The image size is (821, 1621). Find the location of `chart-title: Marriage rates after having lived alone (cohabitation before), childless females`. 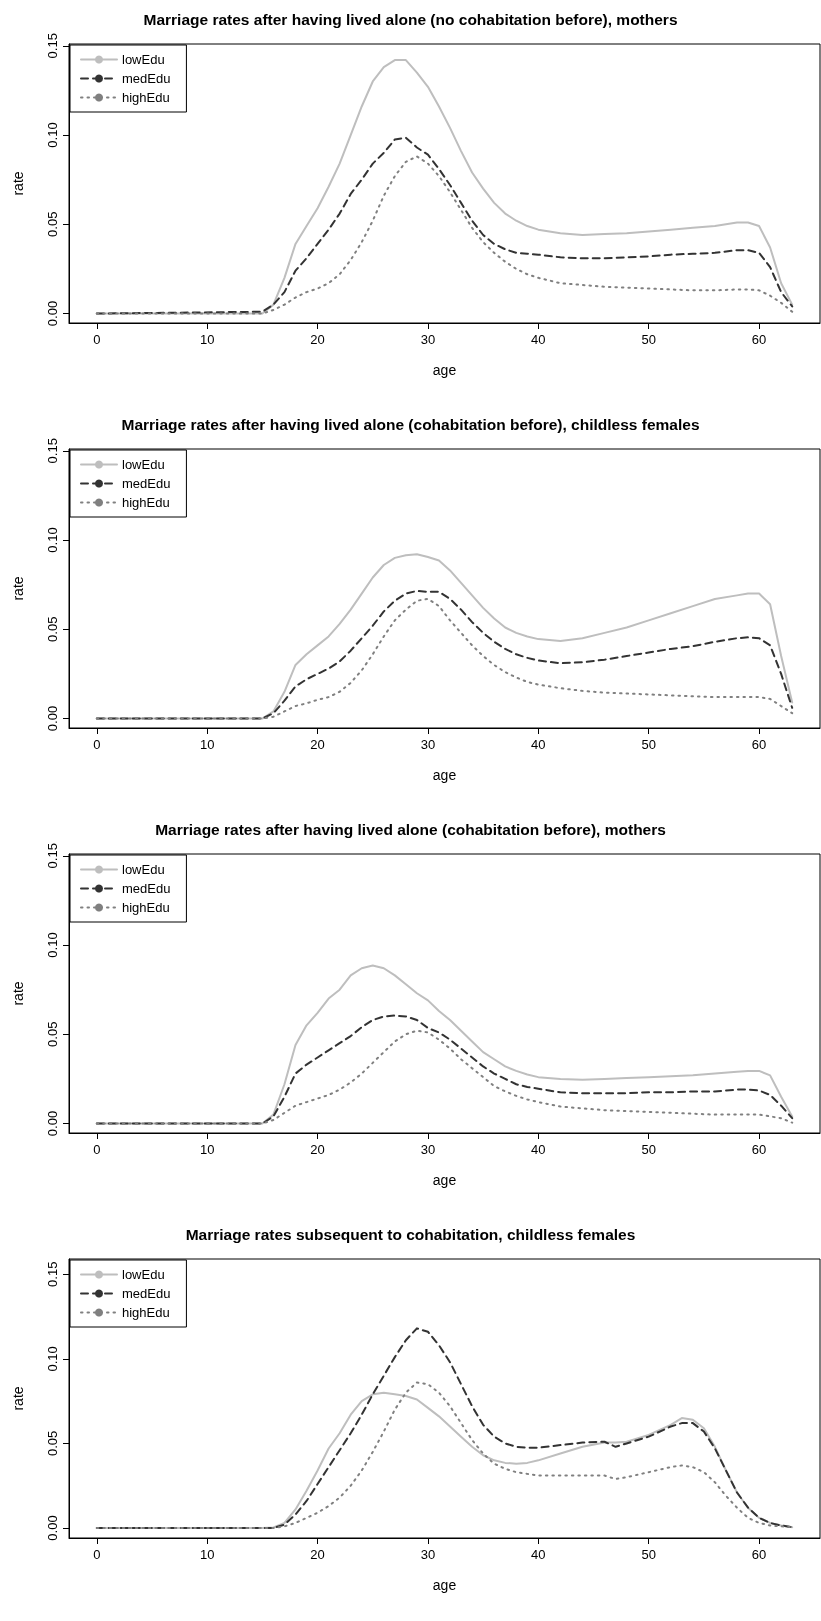

chart-title: Marriage rates after having lived alone (cohabitation before), childless females is located at coordinates (410, 424).